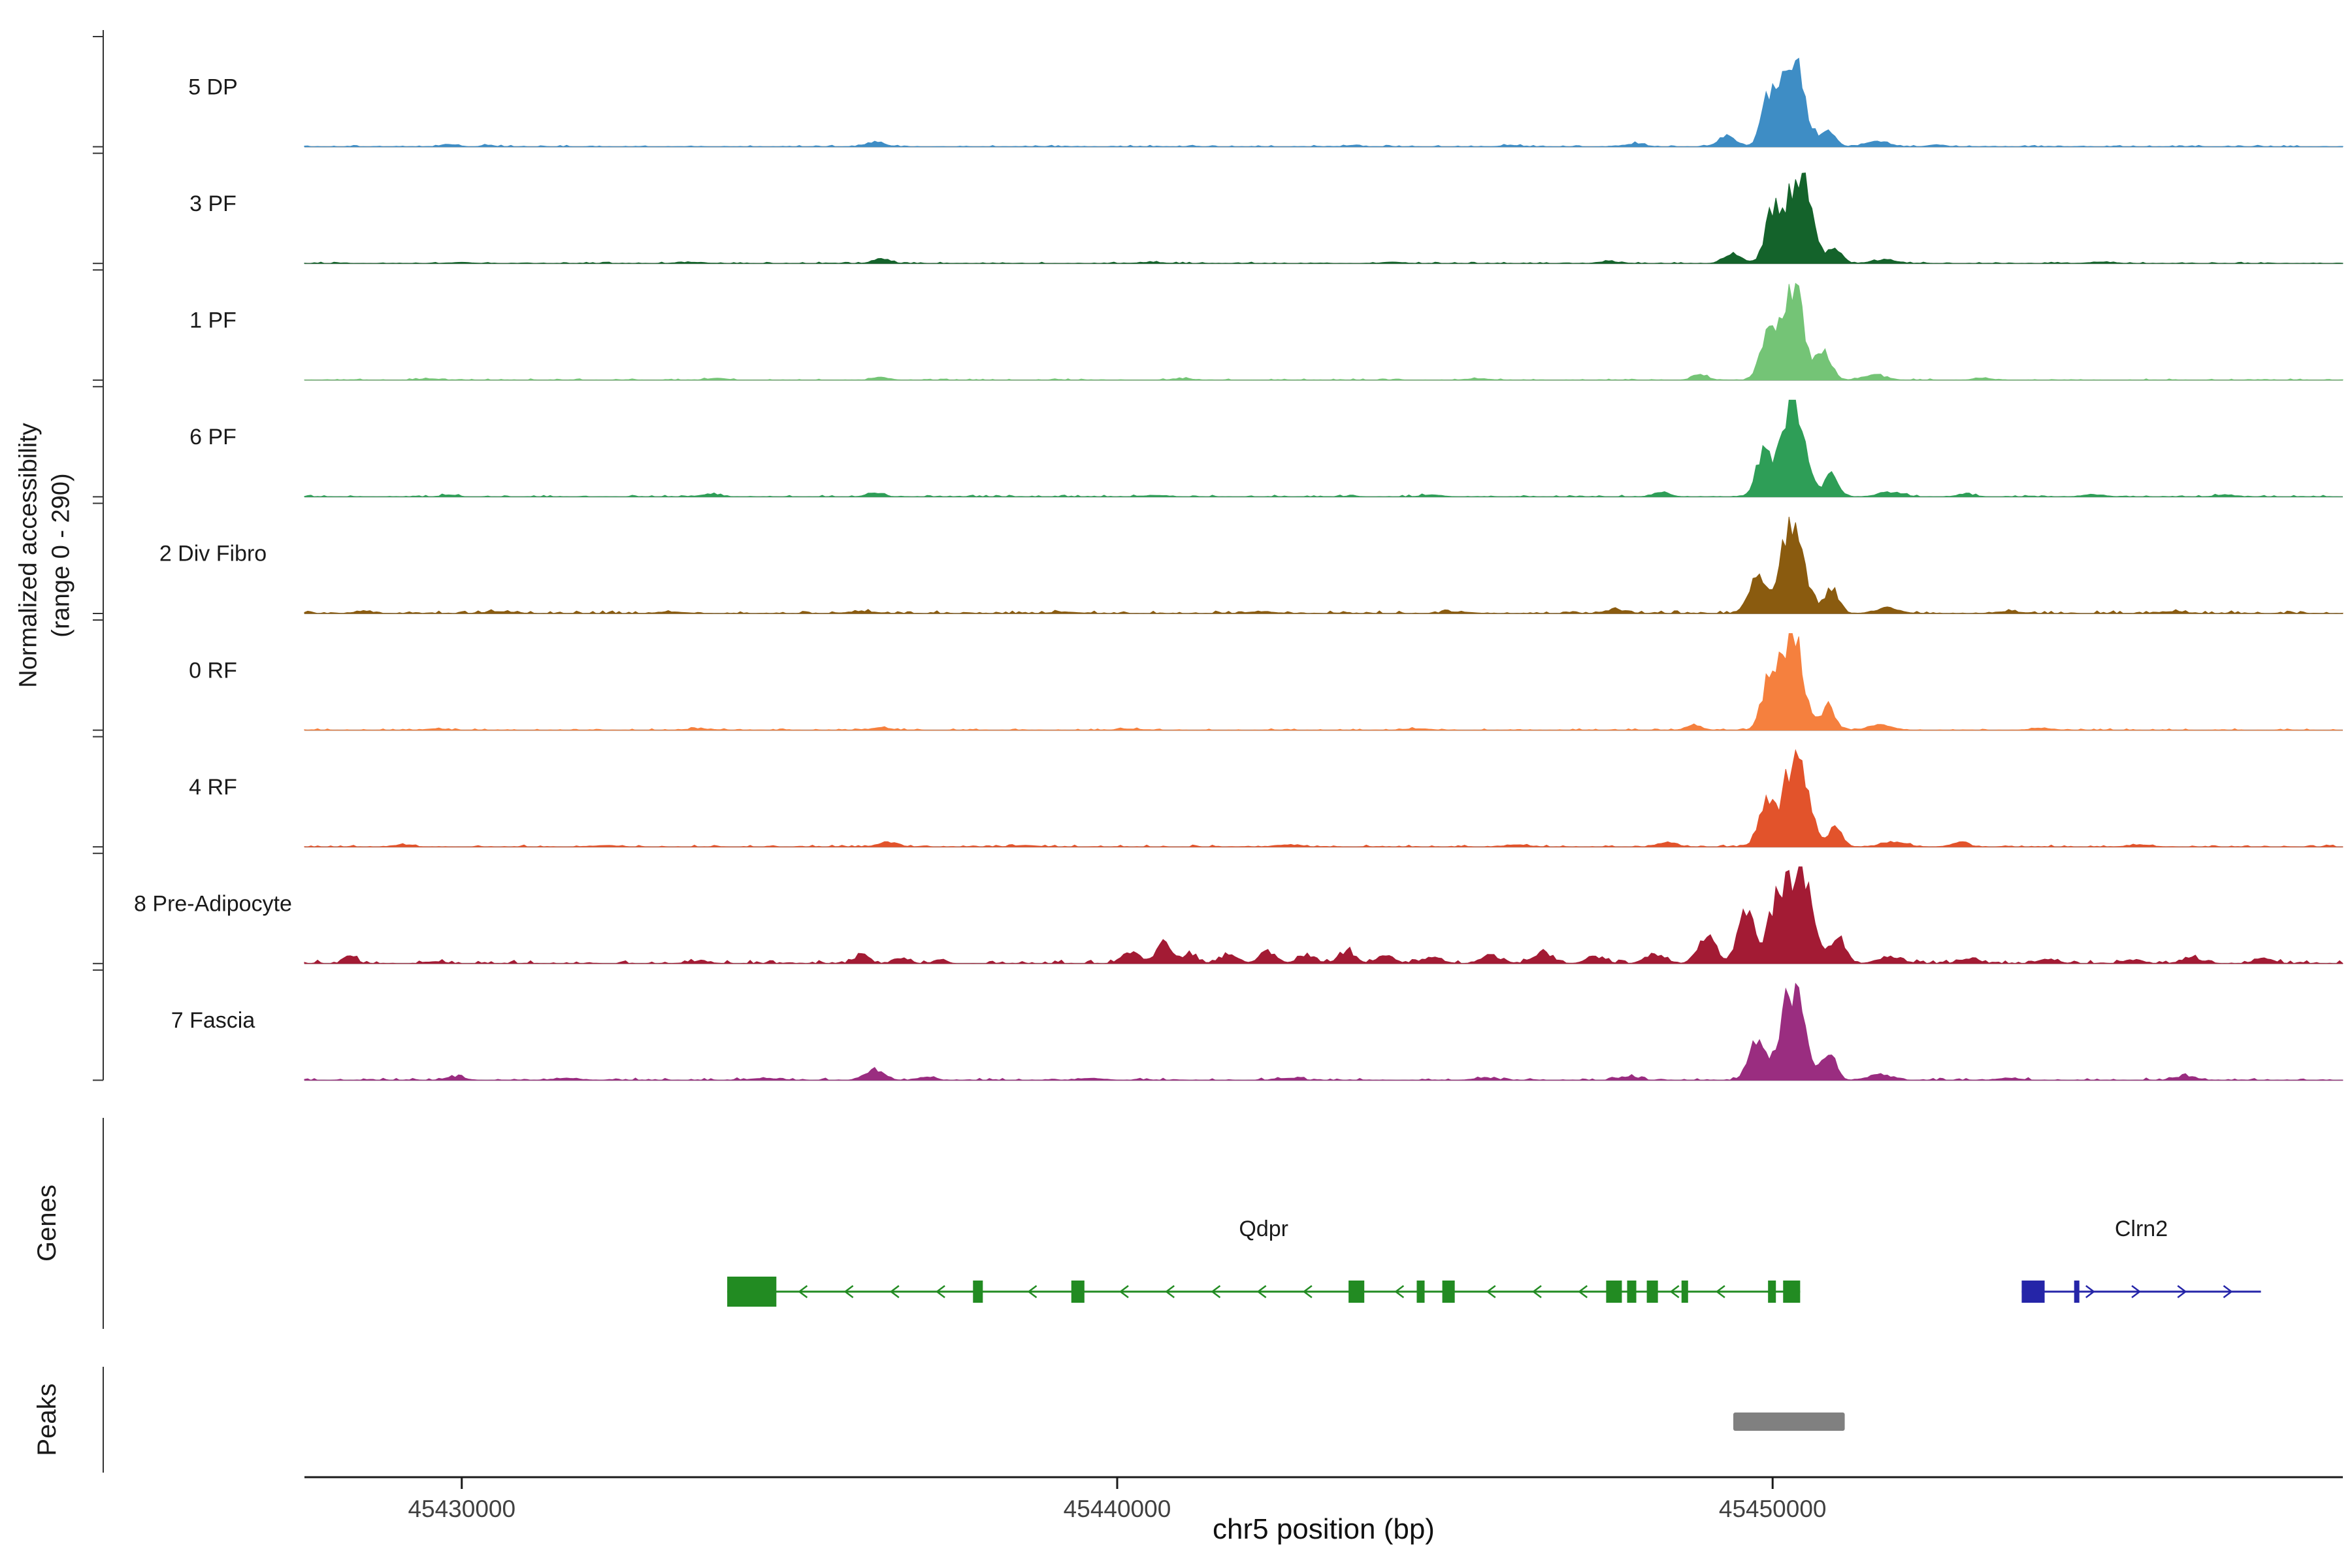 The image size is (2352, 1568). What do you see at coordinates (61, 555) in the screenshot?
I see `y-axis-label-line2: (range 0 - 290)` at bounding box center [61, 555].